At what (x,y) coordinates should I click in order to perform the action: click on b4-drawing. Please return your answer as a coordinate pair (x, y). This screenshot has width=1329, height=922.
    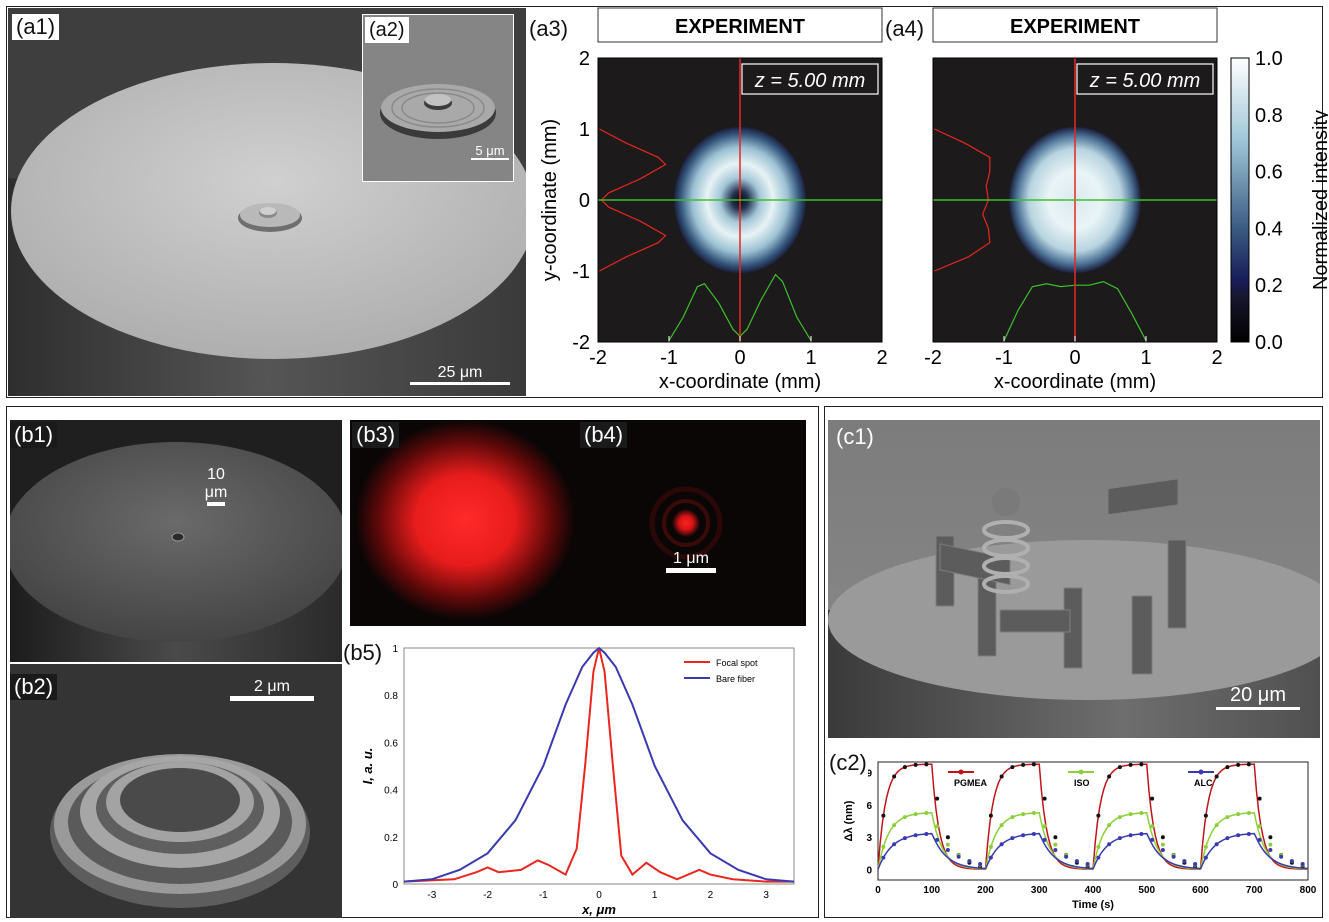
    Looking at the image, I should click on (692, 523).